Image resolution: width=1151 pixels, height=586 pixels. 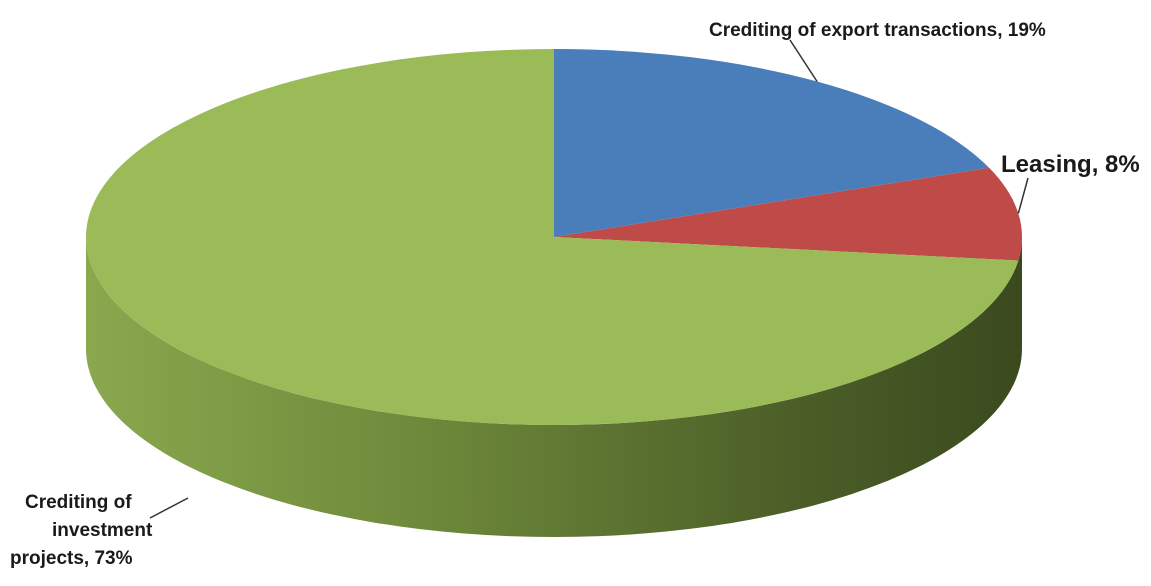 I want to click on leader-line-leasing, so click(x=1023, y=195).